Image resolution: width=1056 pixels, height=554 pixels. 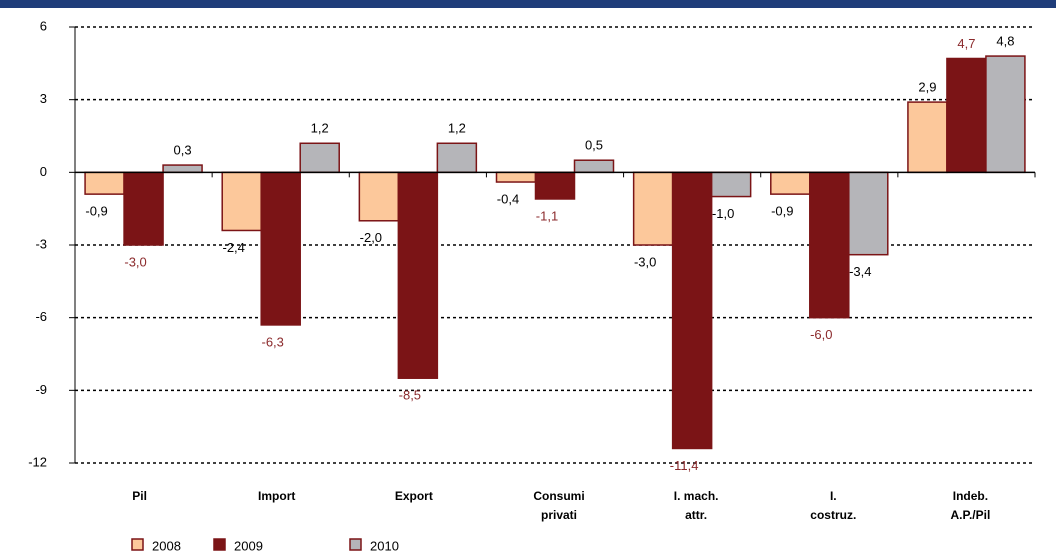 What do you see at coordinates (547, 215) in the screenshot?
I see `value-label: -1,1` at bounding box center [547, 215].